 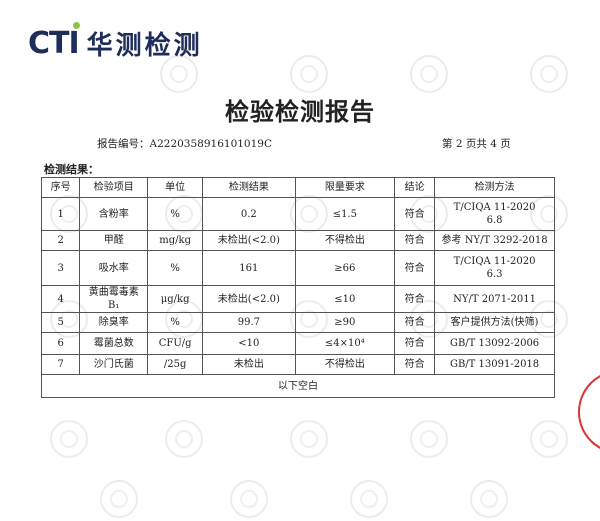 What do you see at coordinates (175, 299) in the screenshot?
I see `table-cell: μg/kg` at bounding box center [175, 299].